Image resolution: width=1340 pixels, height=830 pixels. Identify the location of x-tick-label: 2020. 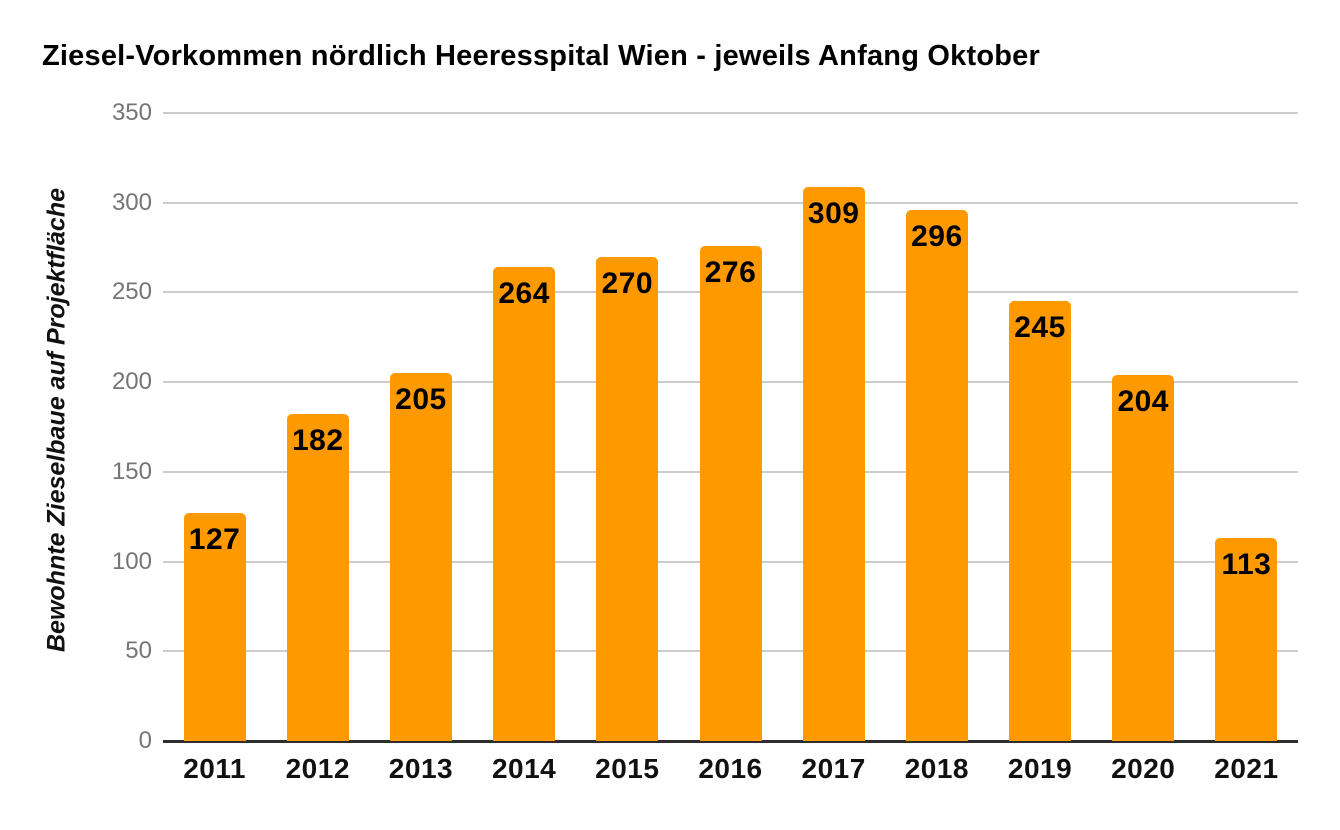
(1143, 768).